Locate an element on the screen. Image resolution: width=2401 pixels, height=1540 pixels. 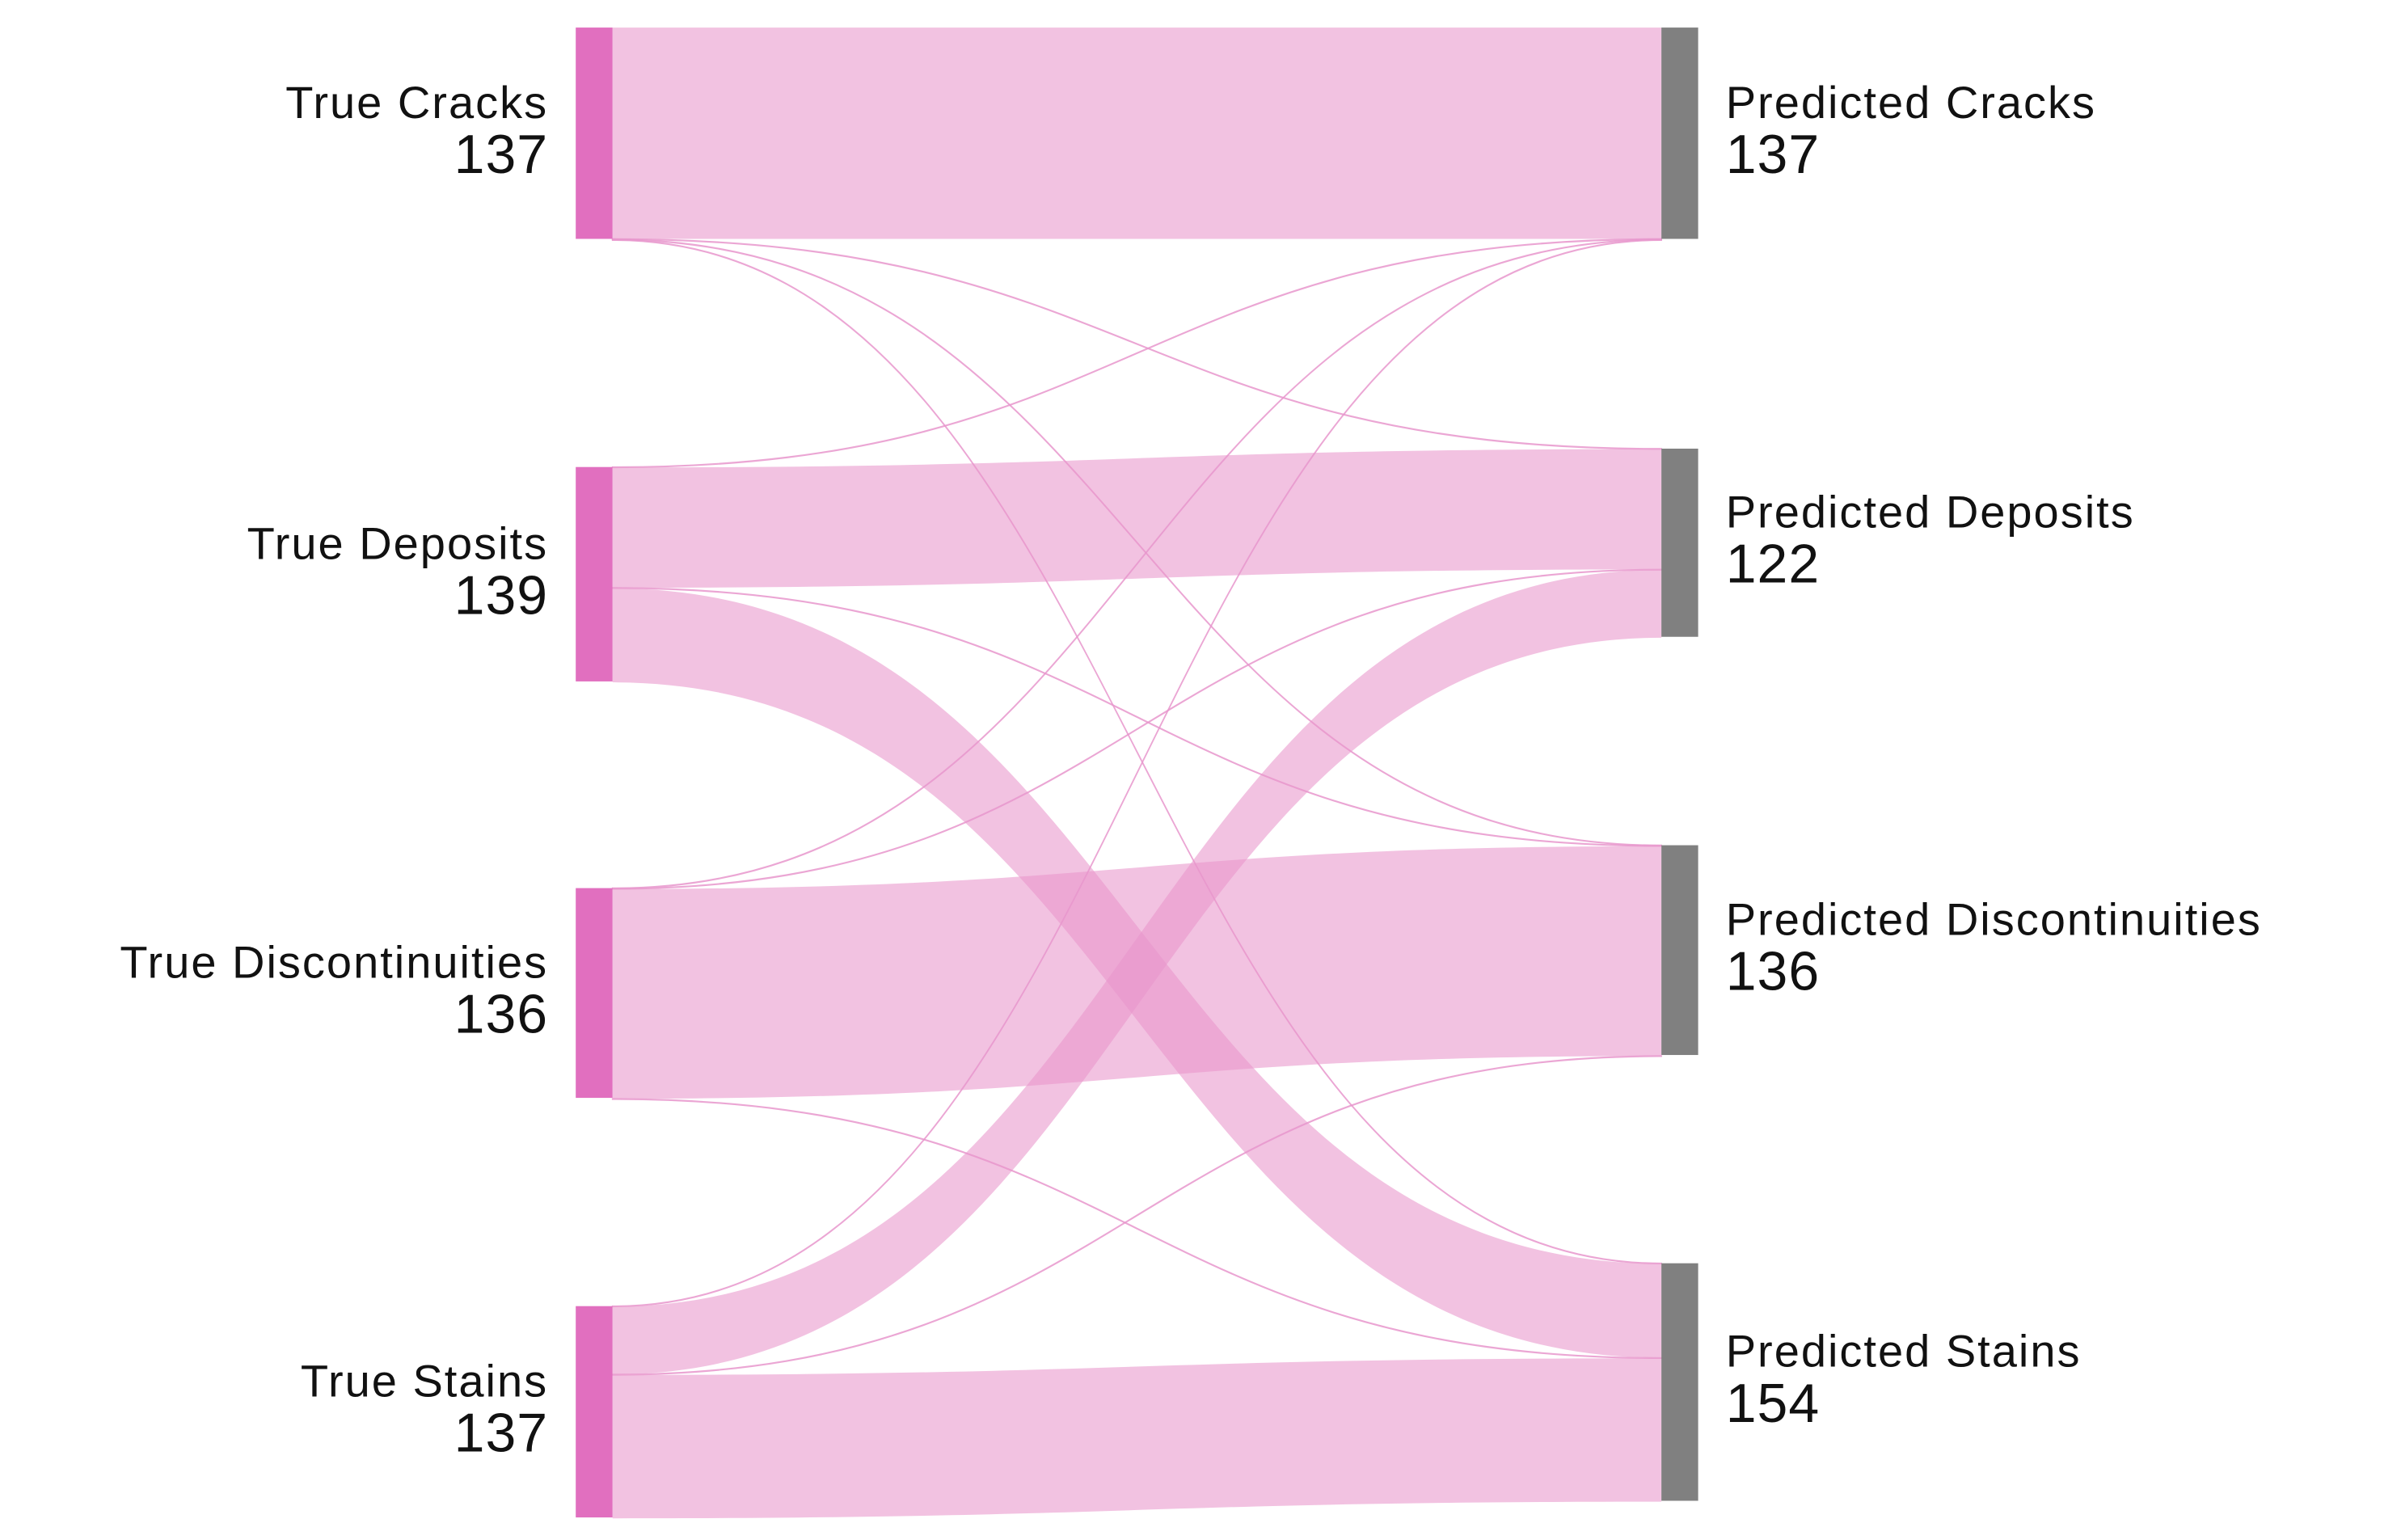
source-value-3: 137 is located at coordinates (501, 1434).